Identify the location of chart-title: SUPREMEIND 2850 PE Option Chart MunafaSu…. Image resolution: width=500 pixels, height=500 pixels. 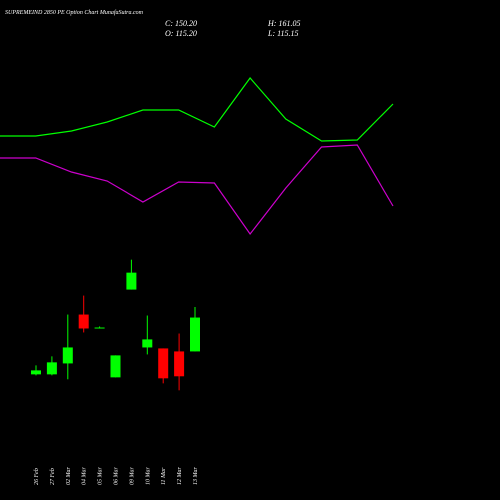
(74, 12).